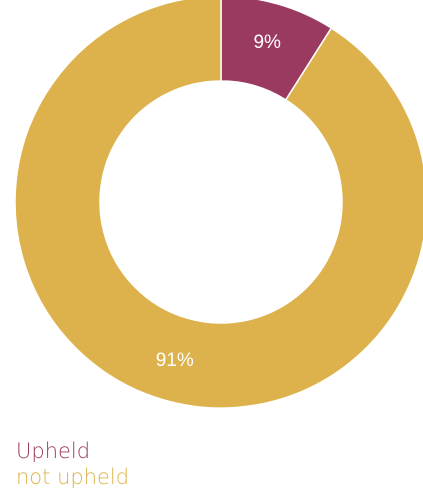  What do you see at coordinates (267, 42) in the screenshot?
I see `data-label-upheld: 9%` at bounding box center [267, 42].